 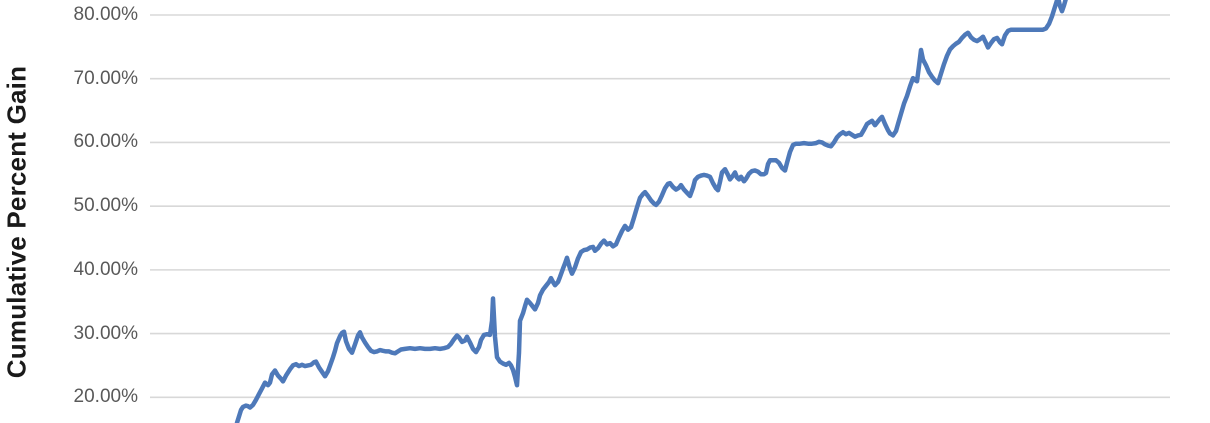 I want to click on y-axis-title: Cumulative Percent Gain, so click(x=16, y=222).